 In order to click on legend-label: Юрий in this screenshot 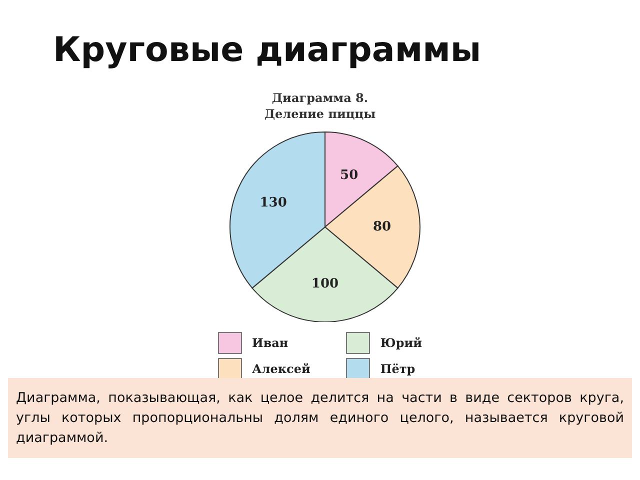, I will do `click(401, 343)`.